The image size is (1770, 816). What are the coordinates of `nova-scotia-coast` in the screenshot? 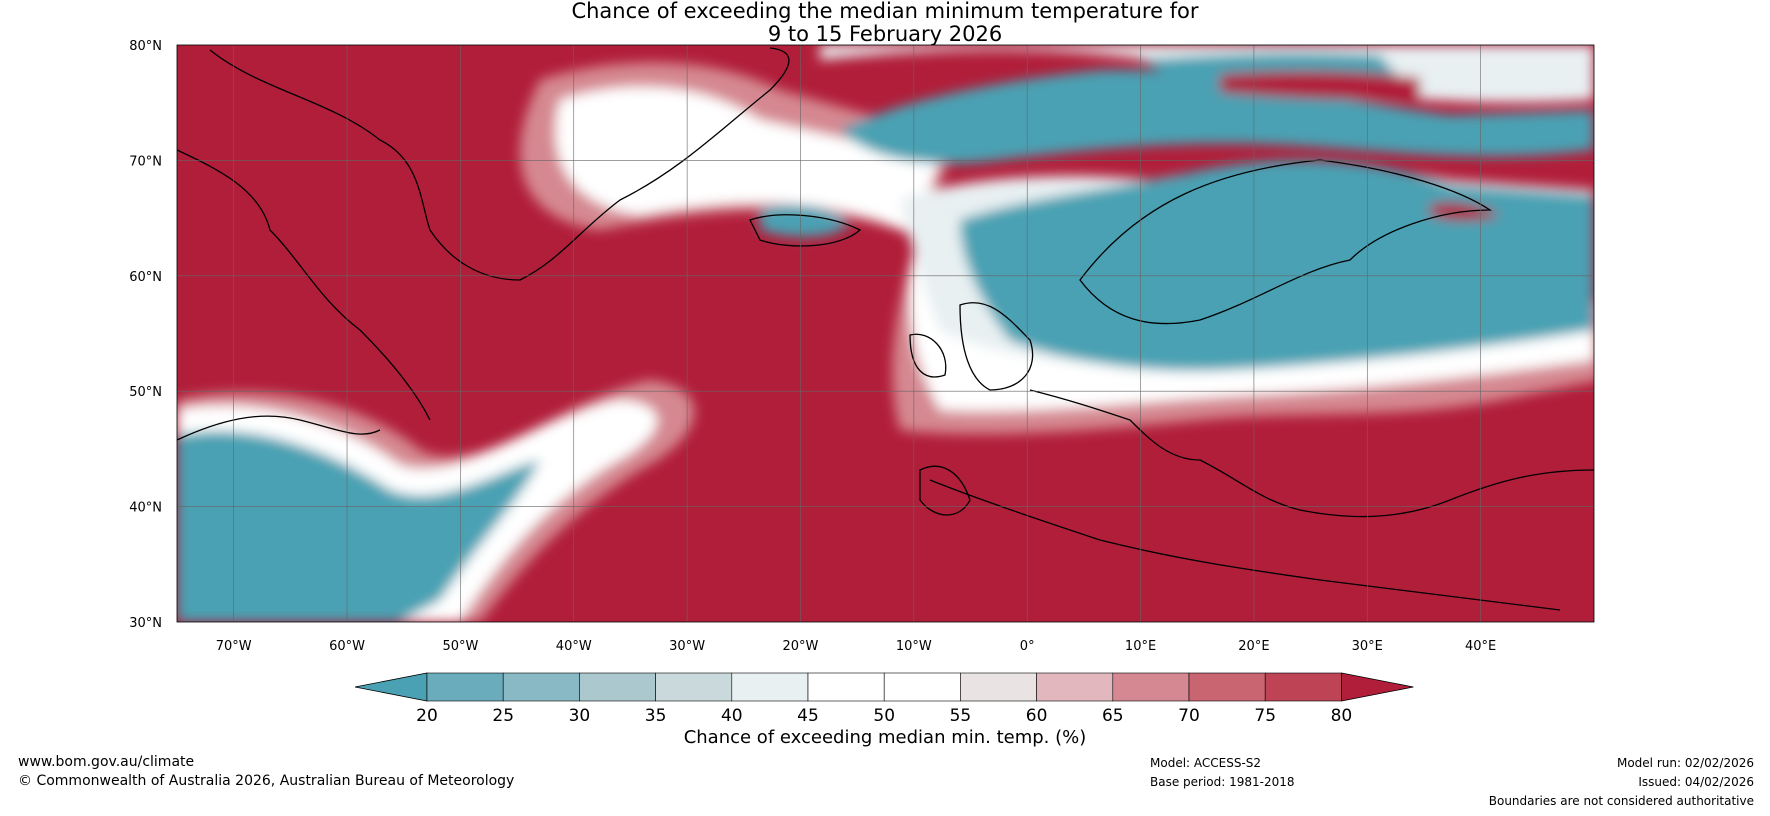 It's located at (279, 428).